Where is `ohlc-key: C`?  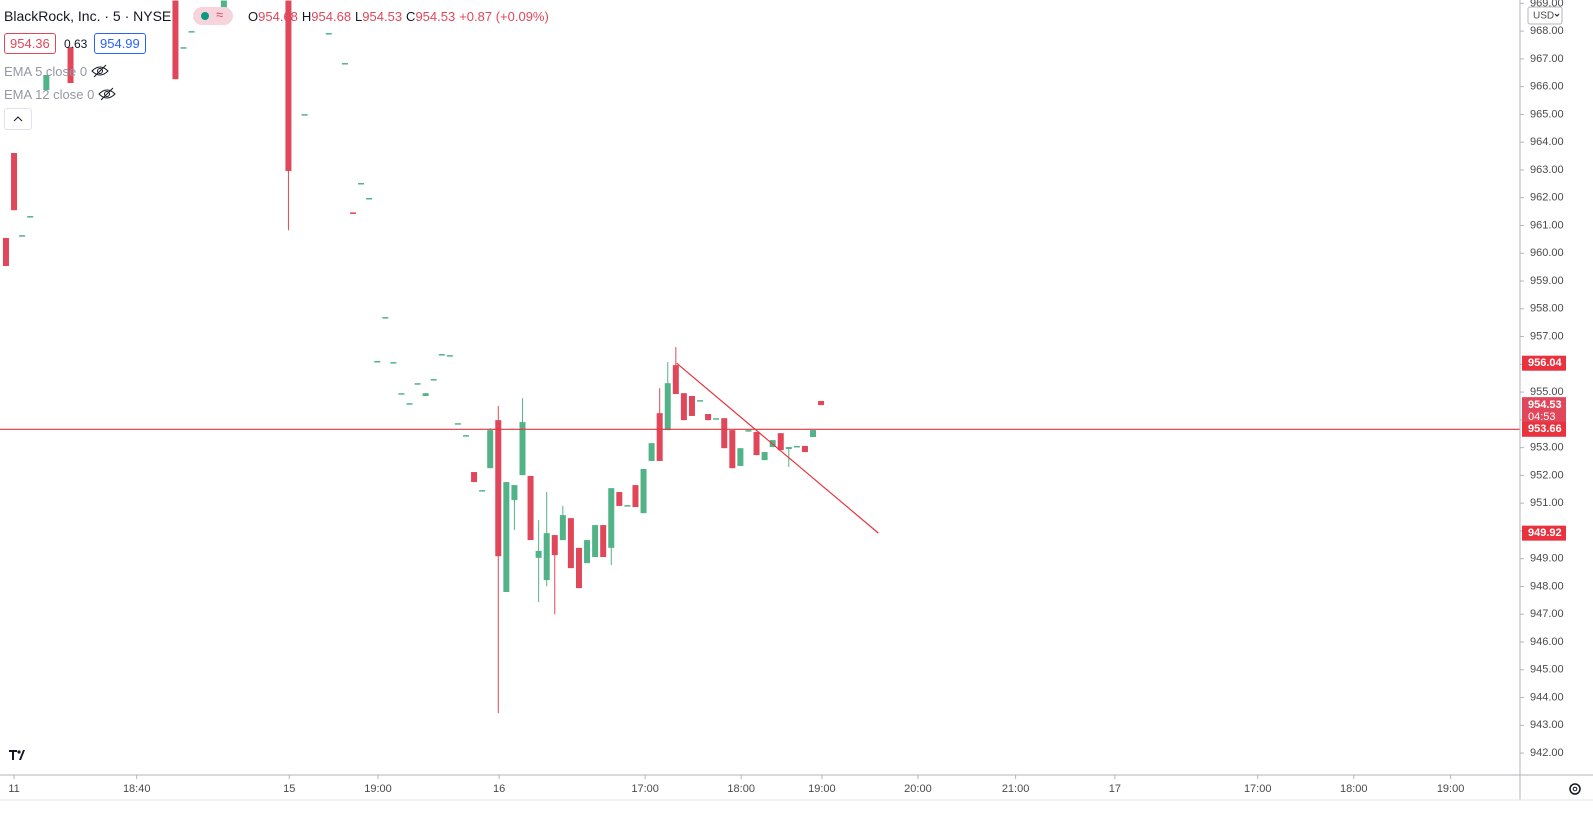 ohlc-key: C is located at coordinates (411, 16).